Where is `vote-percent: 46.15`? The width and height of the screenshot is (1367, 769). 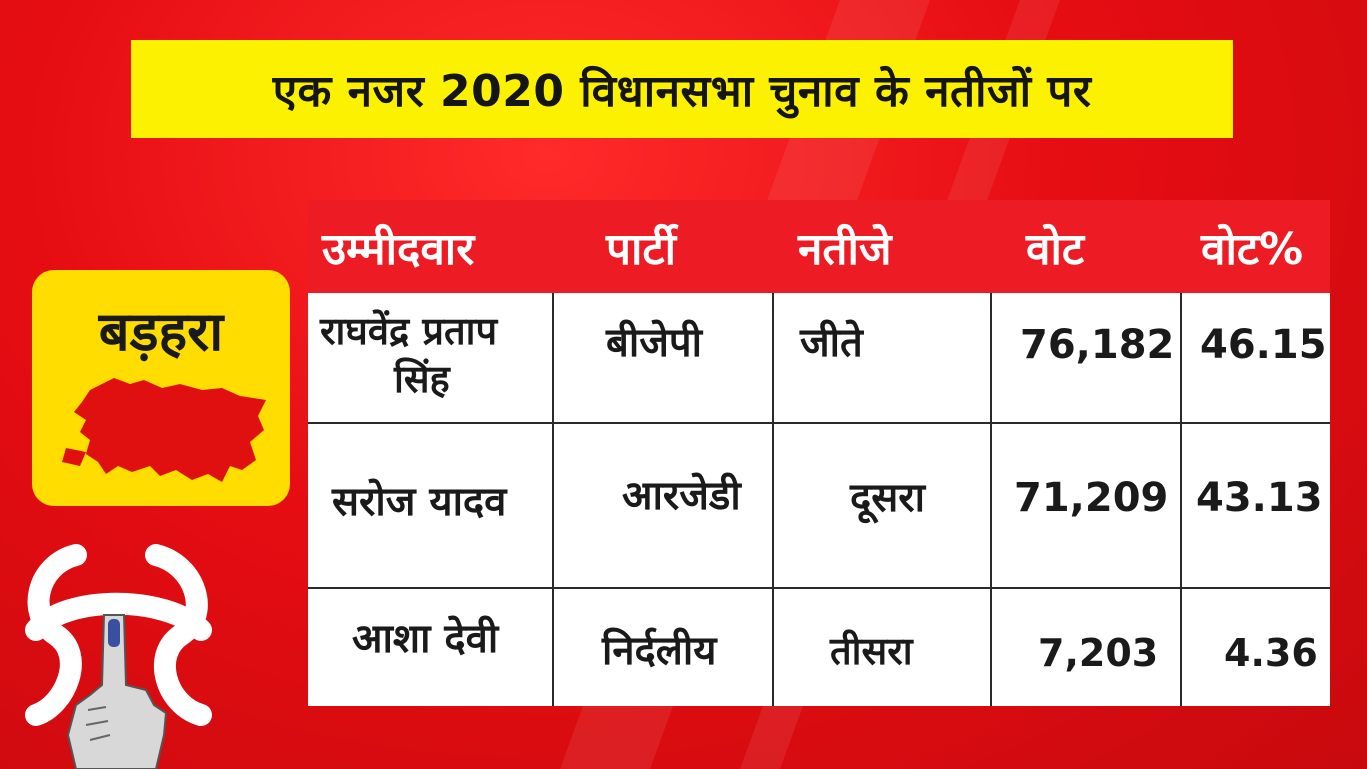
vote-percent: 46.15 is located at coordinates (1263, 345).